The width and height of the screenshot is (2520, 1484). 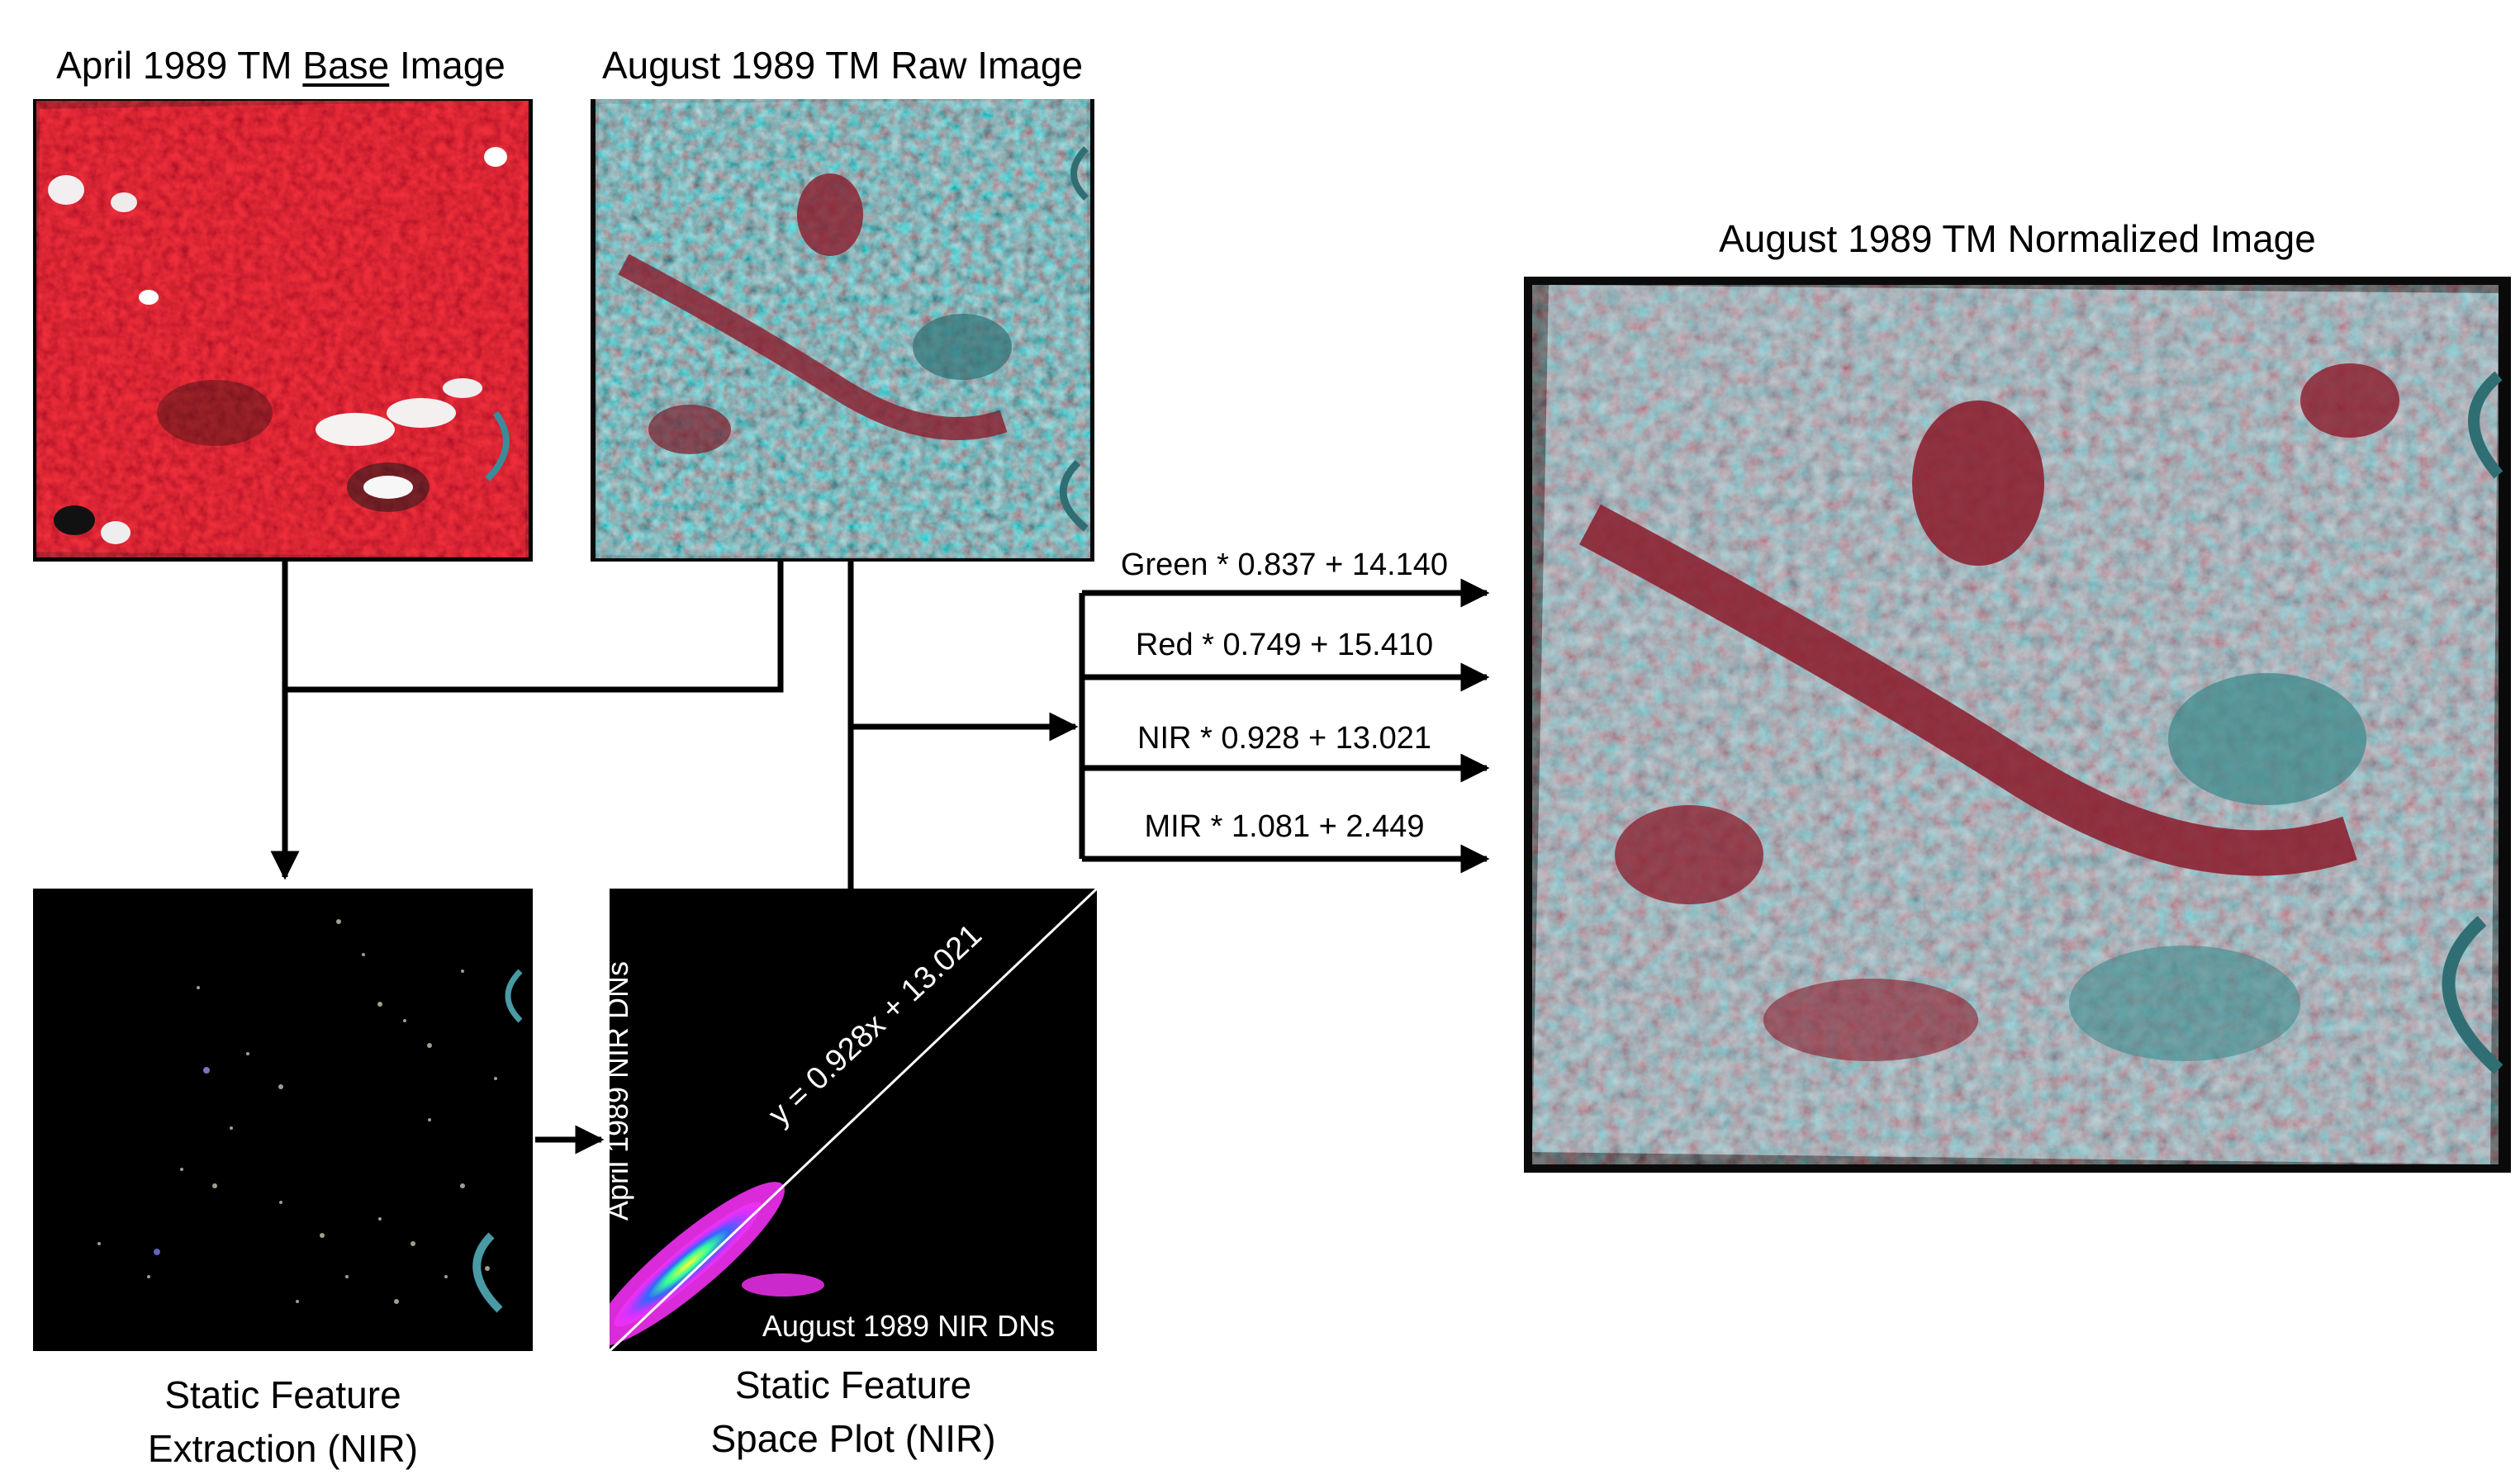 What do you see at coordinates (1284, 645) in the screenshot?
I see `red-band-equation: Red * 0.749 + 15.410` at bounding box center [1284, 645].